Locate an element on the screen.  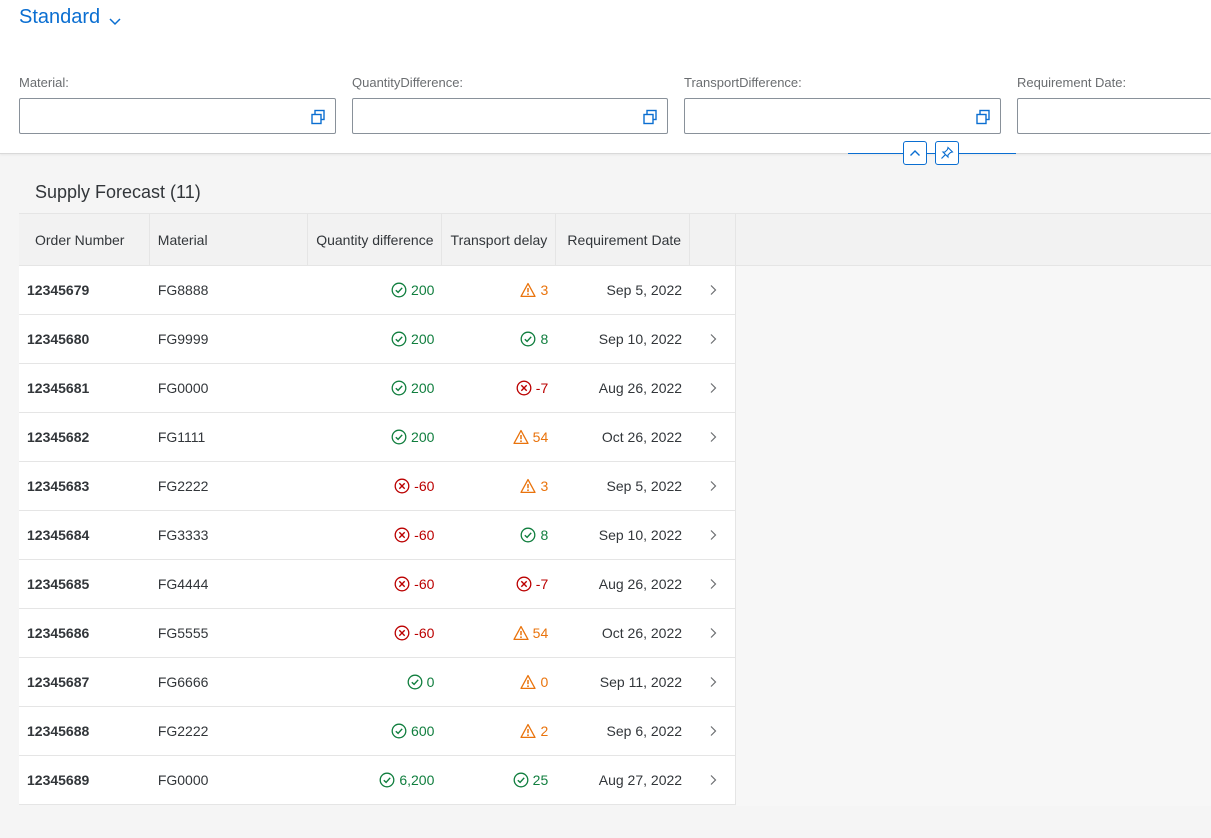
table-row: 12345688 FG2222 600 2 Sep 6, 2022 is located at coordinates (377, 731).